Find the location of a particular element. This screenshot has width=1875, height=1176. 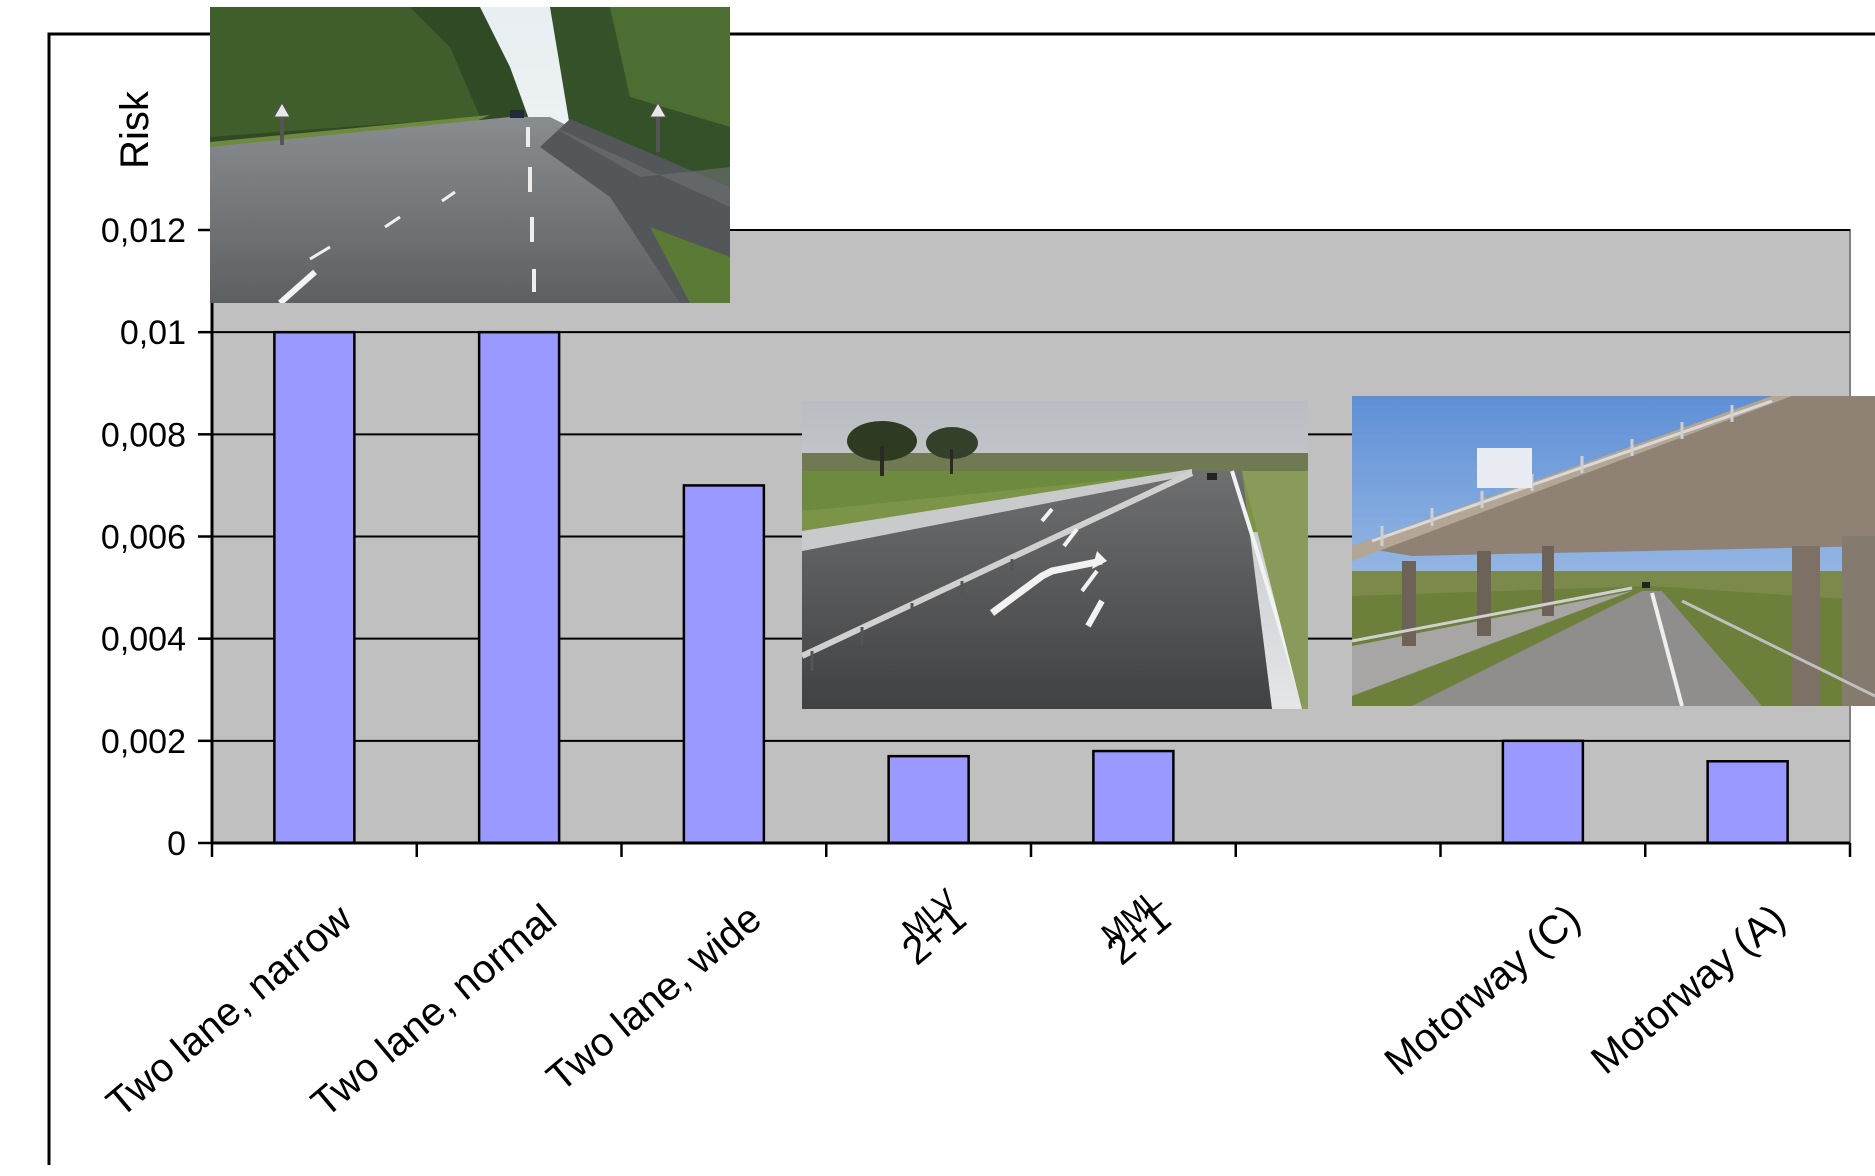

y-tick-label: 0,002 is located at coordinates (143, 742).